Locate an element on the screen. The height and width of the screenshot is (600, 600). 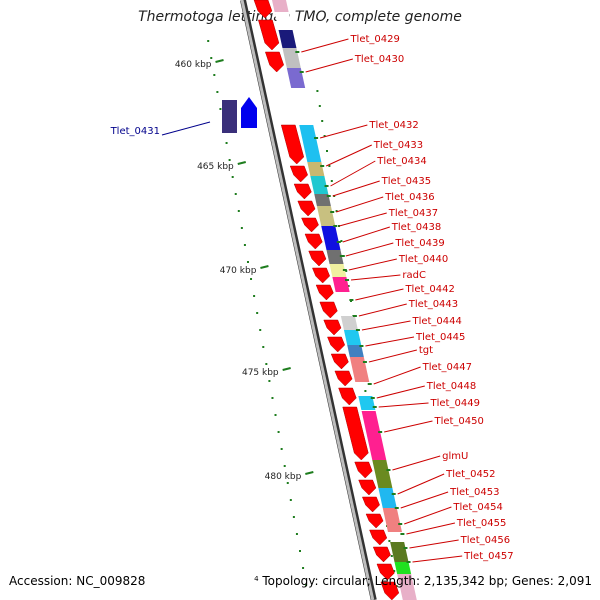
gene-label: Tlet_0447 is located at coordinates (447, 367).